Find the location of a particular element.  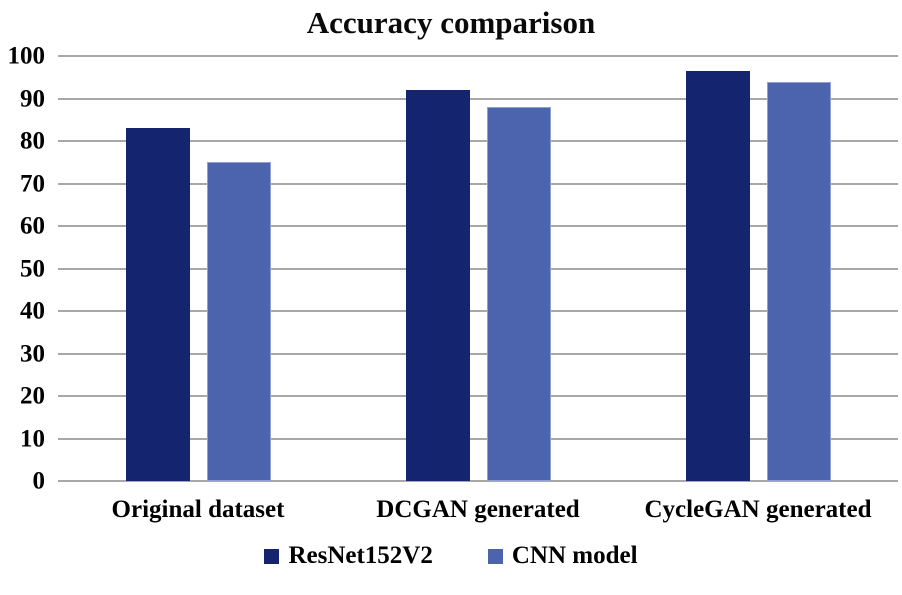

y-tick-label: 40 is located at coordinates (32, 311).